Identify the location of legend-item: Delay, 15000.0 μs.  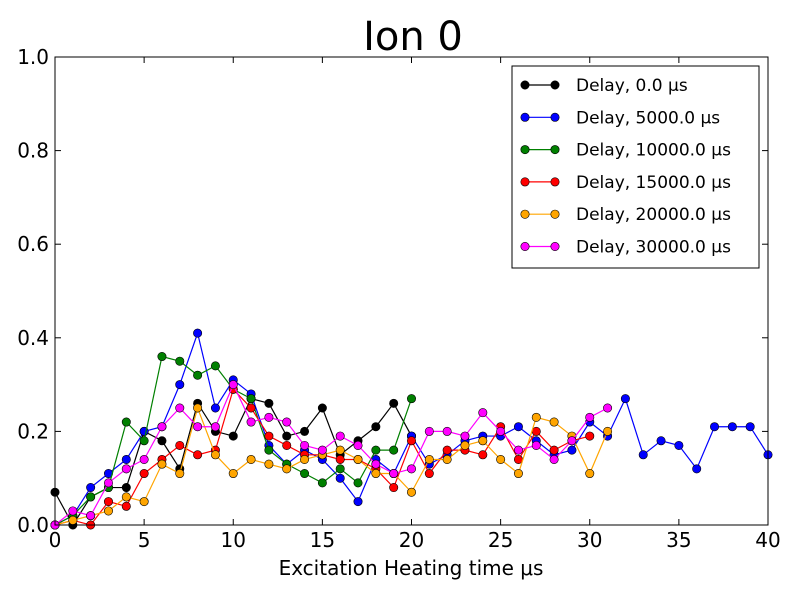
(625, 183).